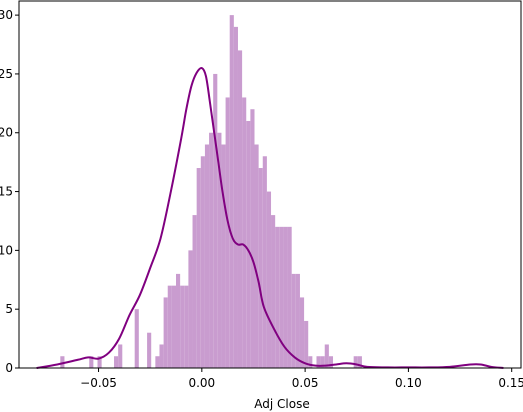  I want to click on y-tick-label: 10, so click(6, 250).